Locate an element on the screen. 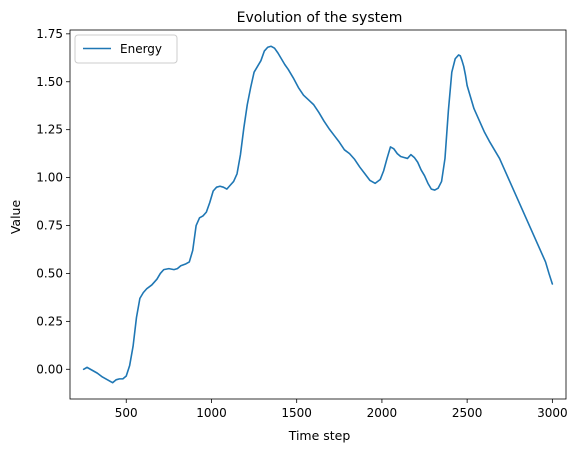 This screenshot has height=453, width=576. y-tick-label: 1.00 is located at coordinates (49, 178).